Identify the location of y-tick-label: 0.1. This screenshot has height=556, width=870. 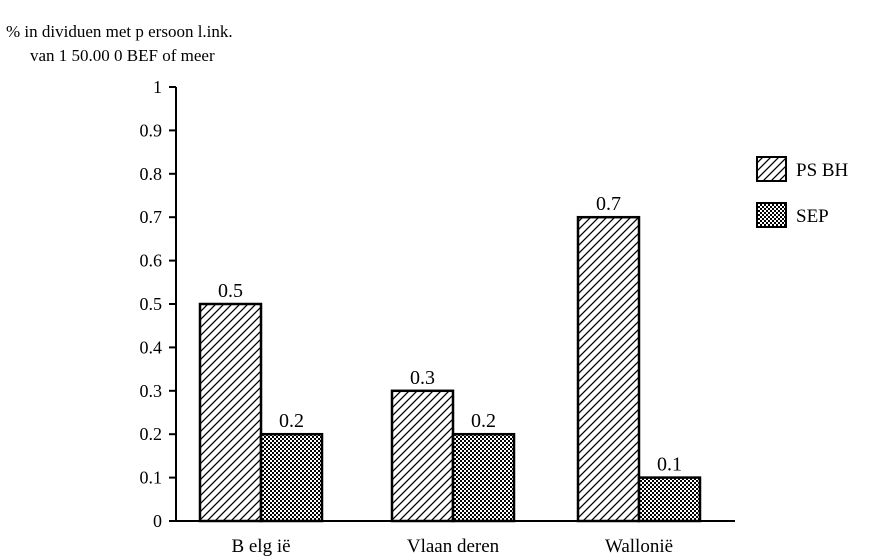
(151, 478).